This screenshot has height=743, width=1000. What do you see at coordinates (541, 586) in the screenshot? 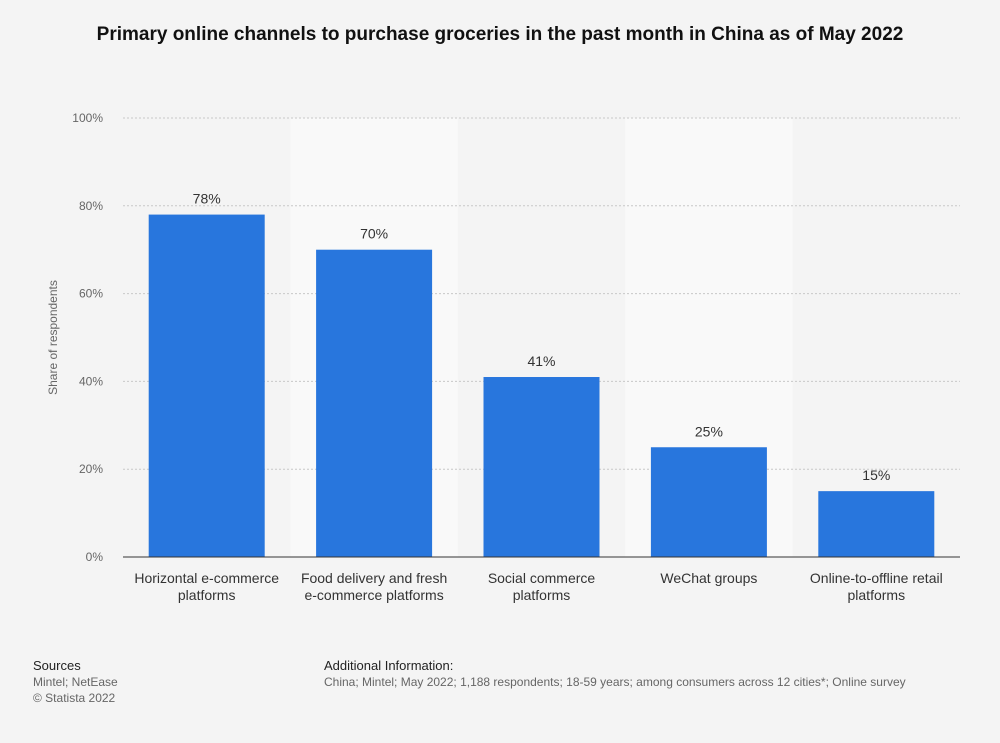
I see `x-tick-label: Social commerce platforms` at bounding box center [541, 586].